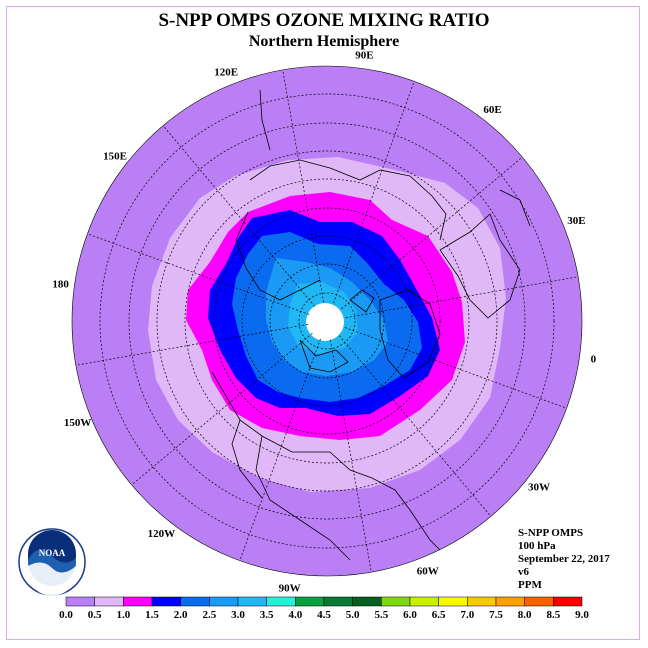  Describe the element at coordinates (537, 546) in the screenshot. I see `info-level: 100 hPa` at that location.